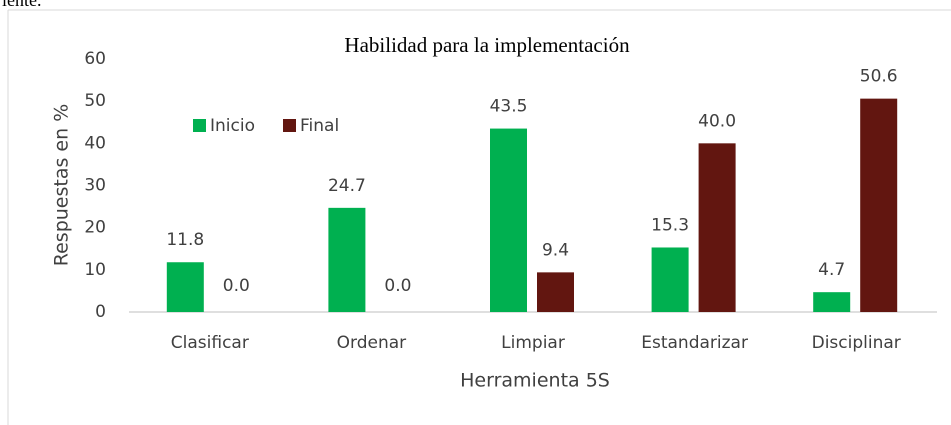  Describe the element at coordinates (555, 250) in the screenshot. I see `value-label: 9.4` at that location.